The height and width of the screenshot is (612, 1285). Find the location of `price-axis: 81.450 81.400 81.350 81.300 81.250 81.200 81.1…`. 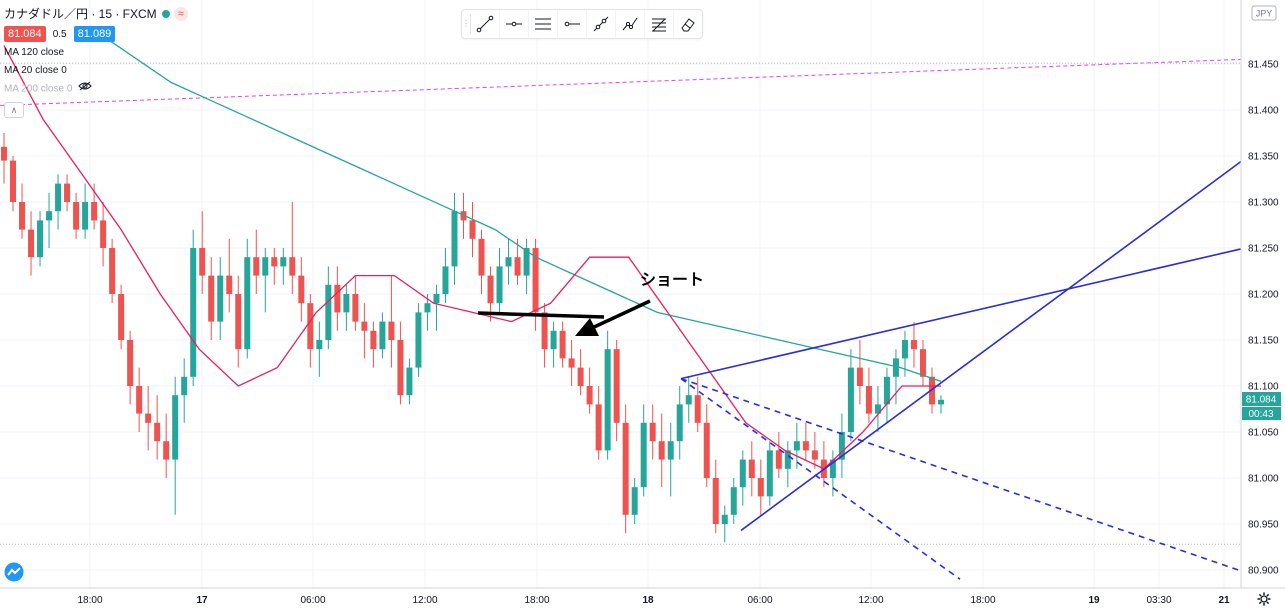

price-axis: 81.450 81.400 81.350 81.300 81.250 81.200 81.1… is located at coordinates (1263, 318).